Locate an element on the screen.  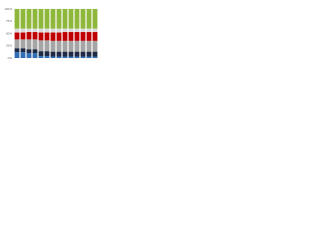
y-tick-label: 0% is located at coordinates (10, 58).